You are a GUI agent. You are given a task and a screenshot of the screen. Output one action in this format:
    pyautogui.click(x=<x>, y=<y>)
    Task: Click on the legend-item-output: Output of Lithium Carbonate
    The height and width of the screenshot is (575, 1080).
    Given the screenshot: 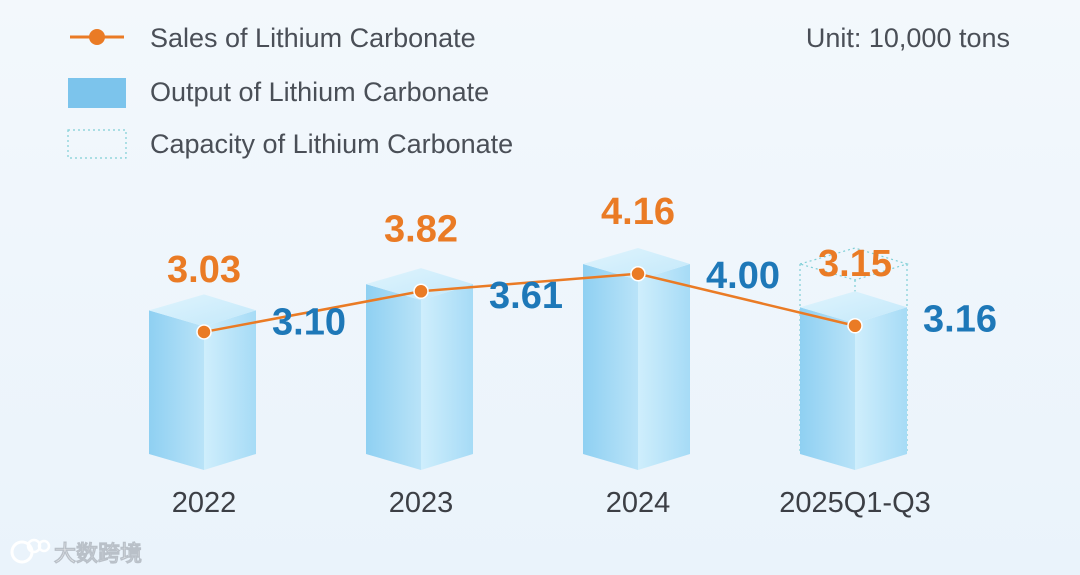 What is the action you would take?
    pyautogui.click(x=278, y=92)
    